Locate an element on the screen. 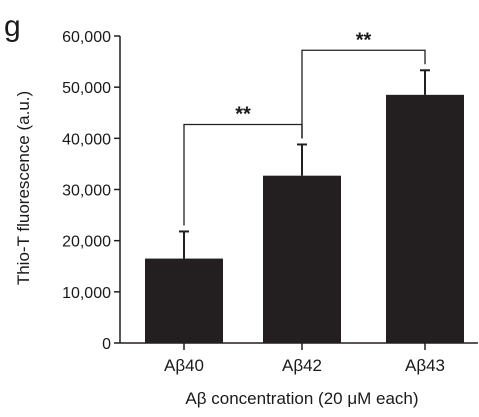  y-tick-label: 60,000 is located at coordinates (86, 37).